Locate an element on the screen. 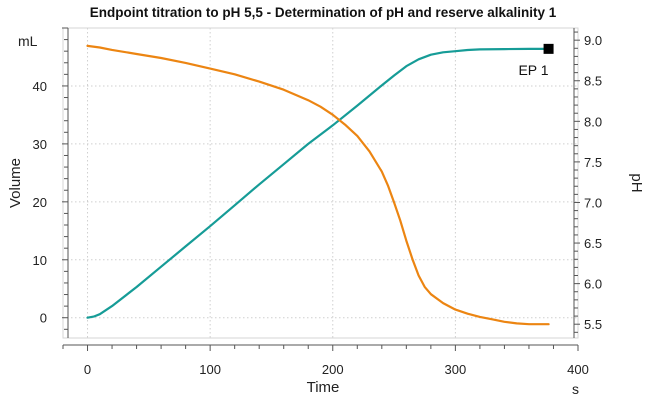 The width and height of the screenshot is (646, 402). x-tick-label: 200 is located at coordinates (333, 369).